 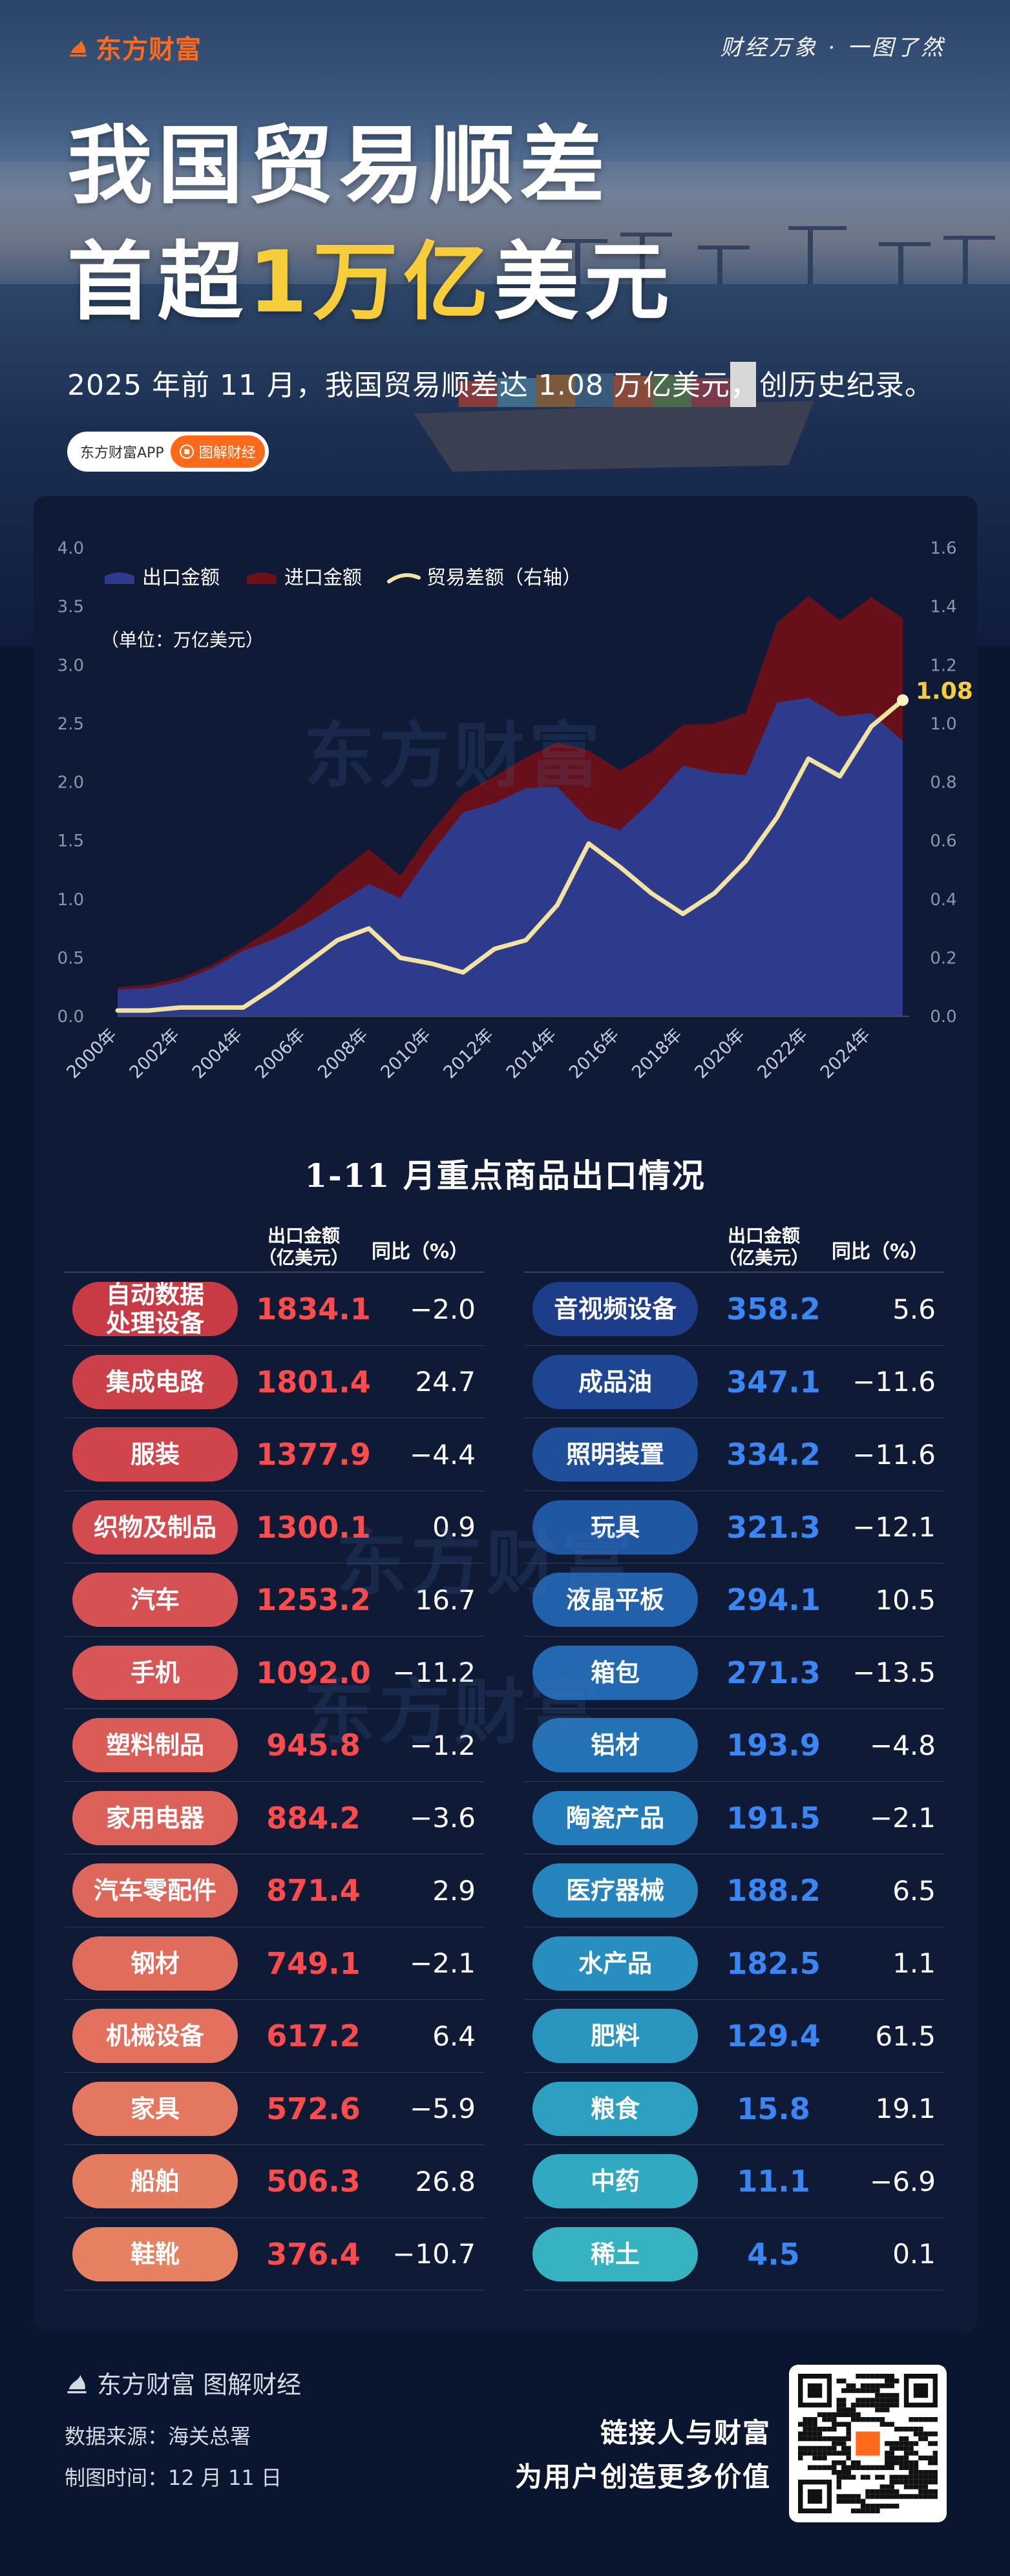 What do you see at coordinates (443, 1745) in the screenshot?
I see `yoy-change: −1.2` at bounding box center [443, 1745].